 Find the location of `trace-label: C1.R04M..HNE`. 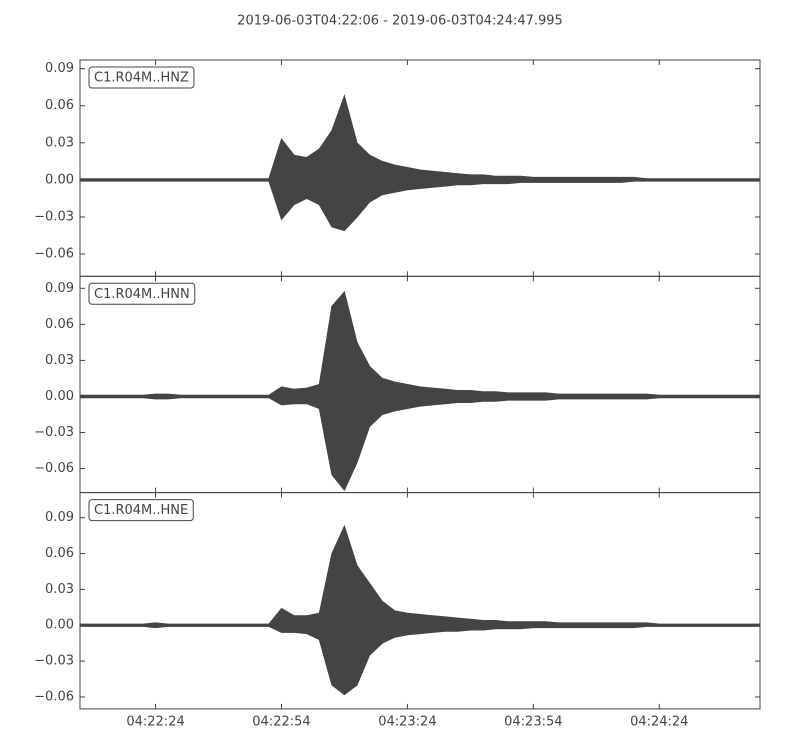

trace-label: C1.R04M..HNE is located at coordinates (141, 510).